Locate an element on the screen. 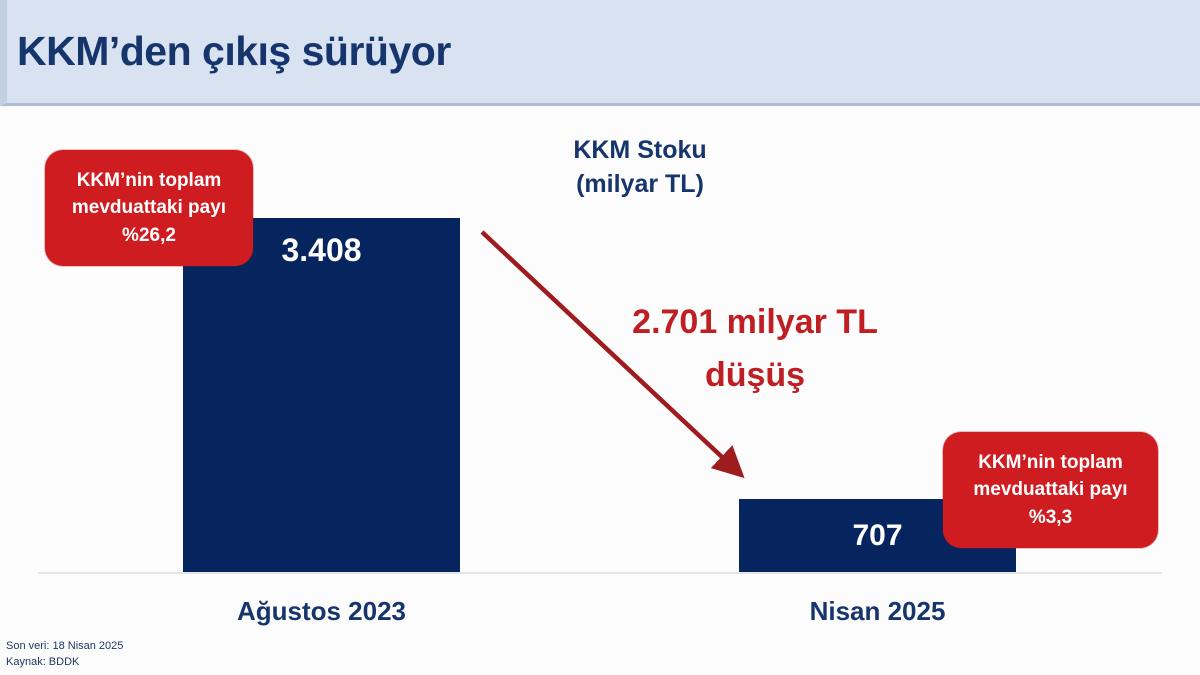 This screenshot has height=675, width=1200. bar-august-2023: 3.408 is located at coordinates (321, 395).